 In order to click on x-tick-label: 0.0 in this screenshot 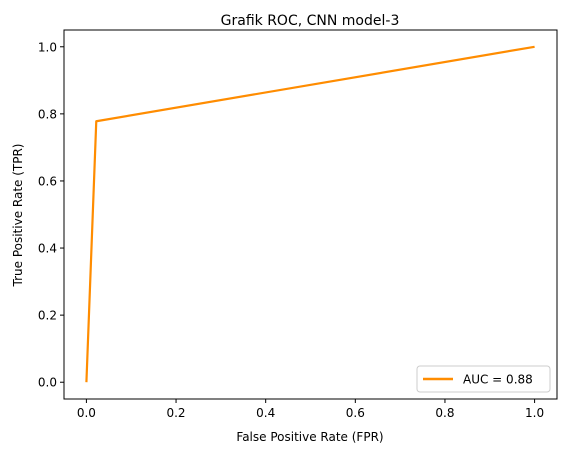, I will do `click(86, 413)`.